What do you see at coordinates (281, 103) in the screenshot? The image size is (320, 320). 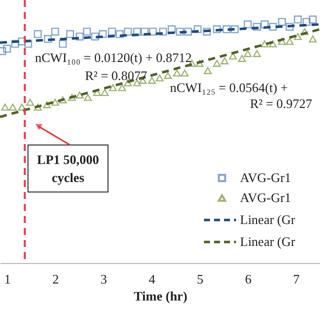 I see `annotation: R² = 0.9727` at bounding box center [281, 103].